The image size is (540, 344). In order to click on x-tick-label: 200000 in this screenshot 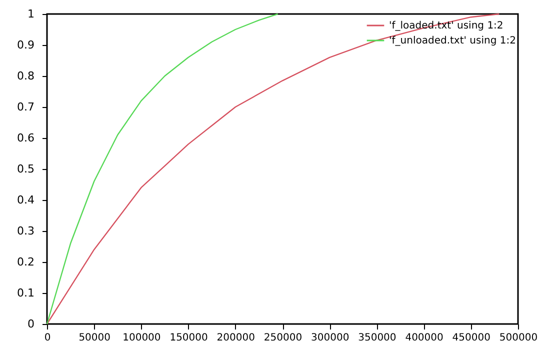, I will do `click(235, 338)`.